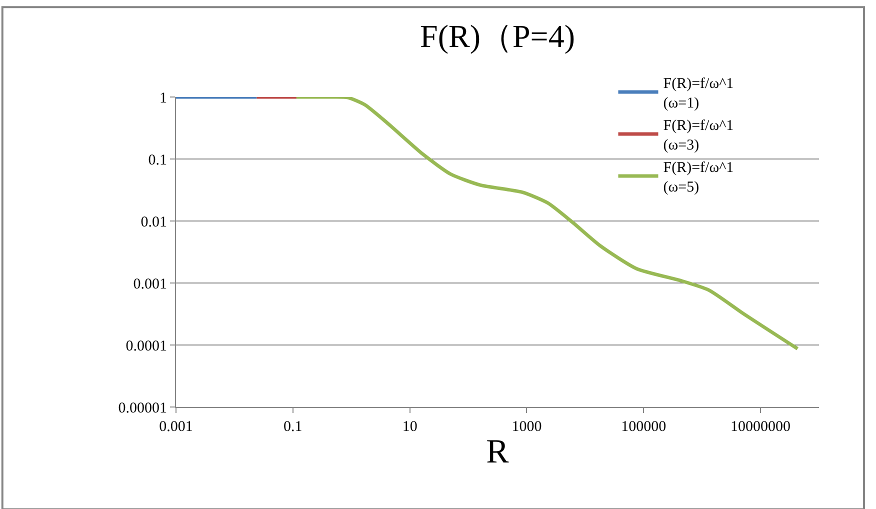  I want to click on x-axis-title: R, so click(498, 451).